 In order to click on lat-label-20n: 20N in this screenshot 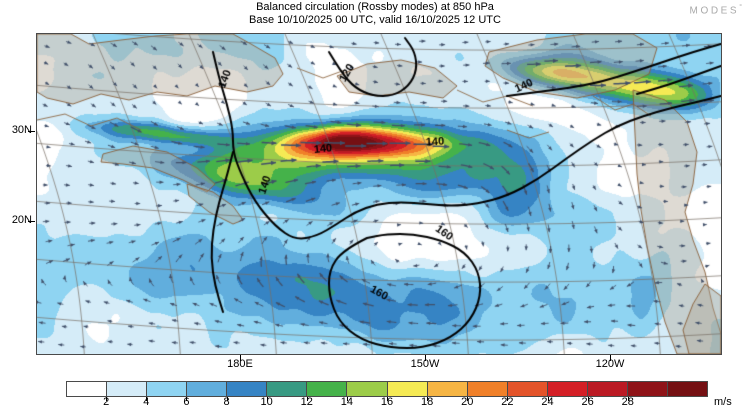, I will do `click(21, 220)`.